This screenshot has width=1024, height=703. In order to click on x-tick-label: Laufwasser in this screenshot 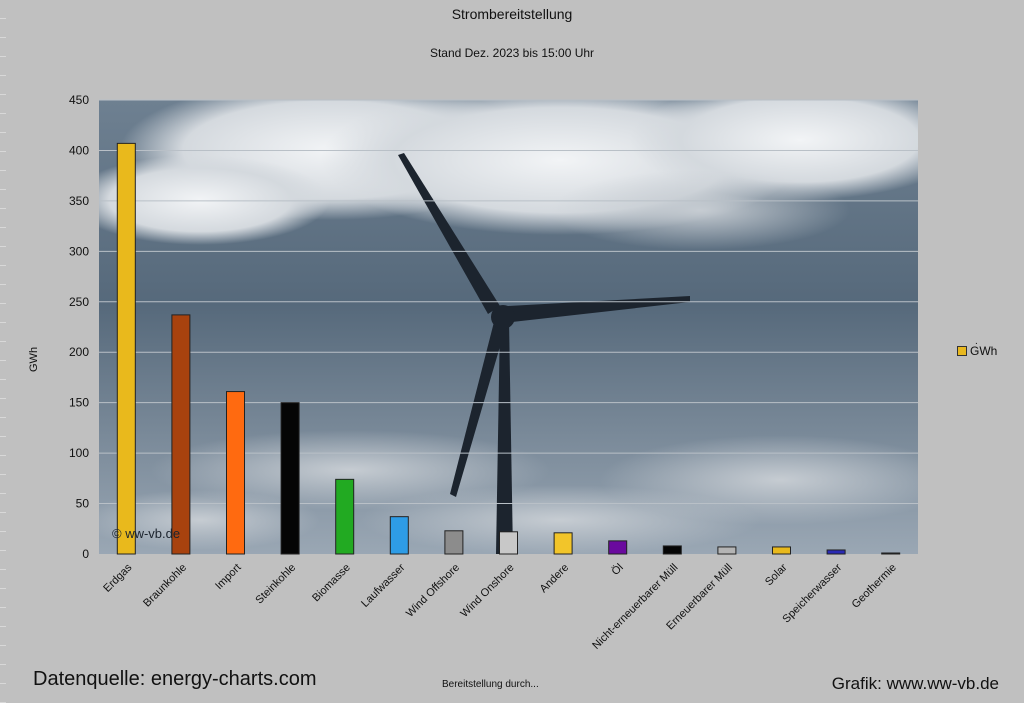, I will do `click(383, 585)`.